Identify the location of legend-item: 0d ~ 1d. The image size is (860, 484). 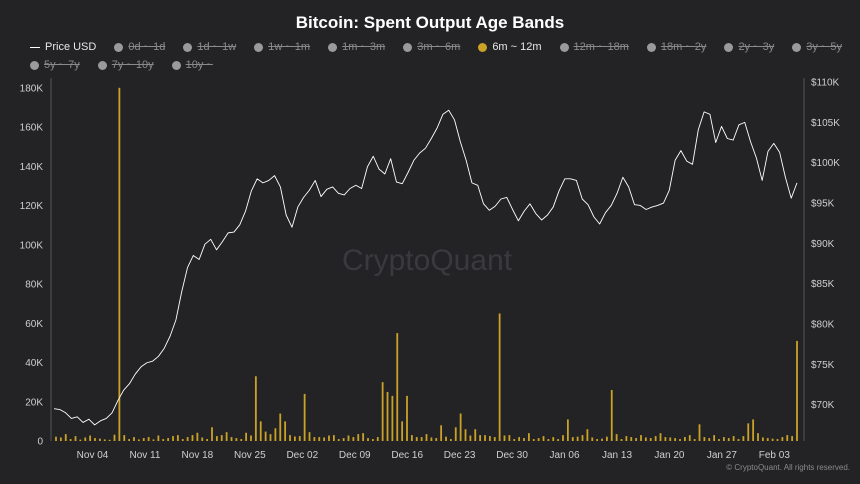
(139, 47).